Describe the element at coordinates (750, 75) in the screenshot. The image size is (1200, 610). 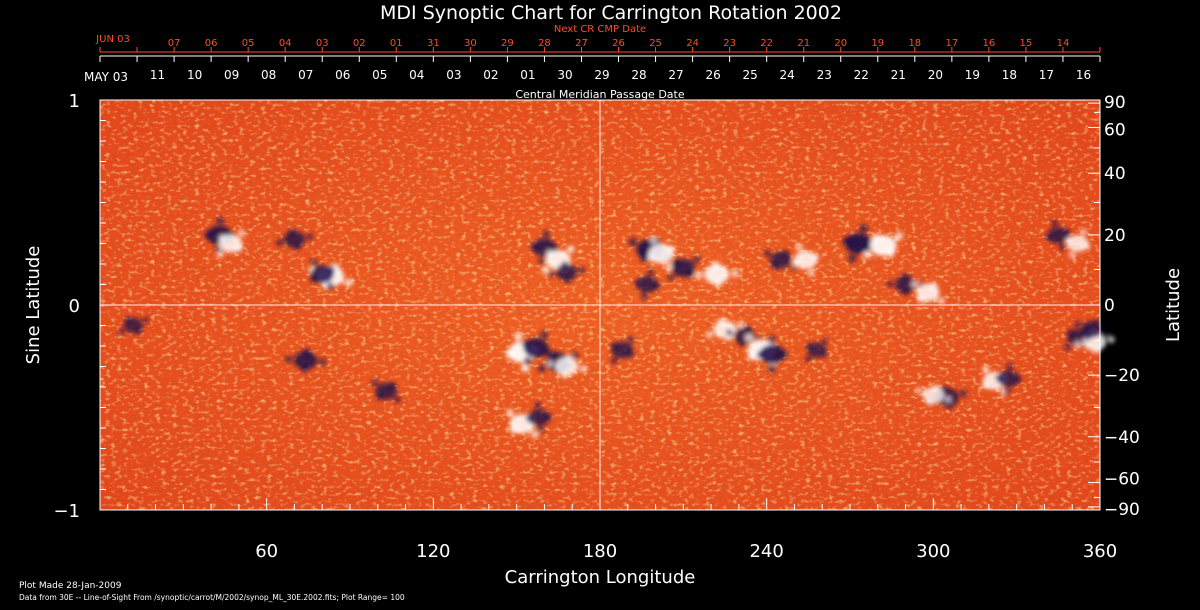
I see `top-date-tick-label: 25` at that location.